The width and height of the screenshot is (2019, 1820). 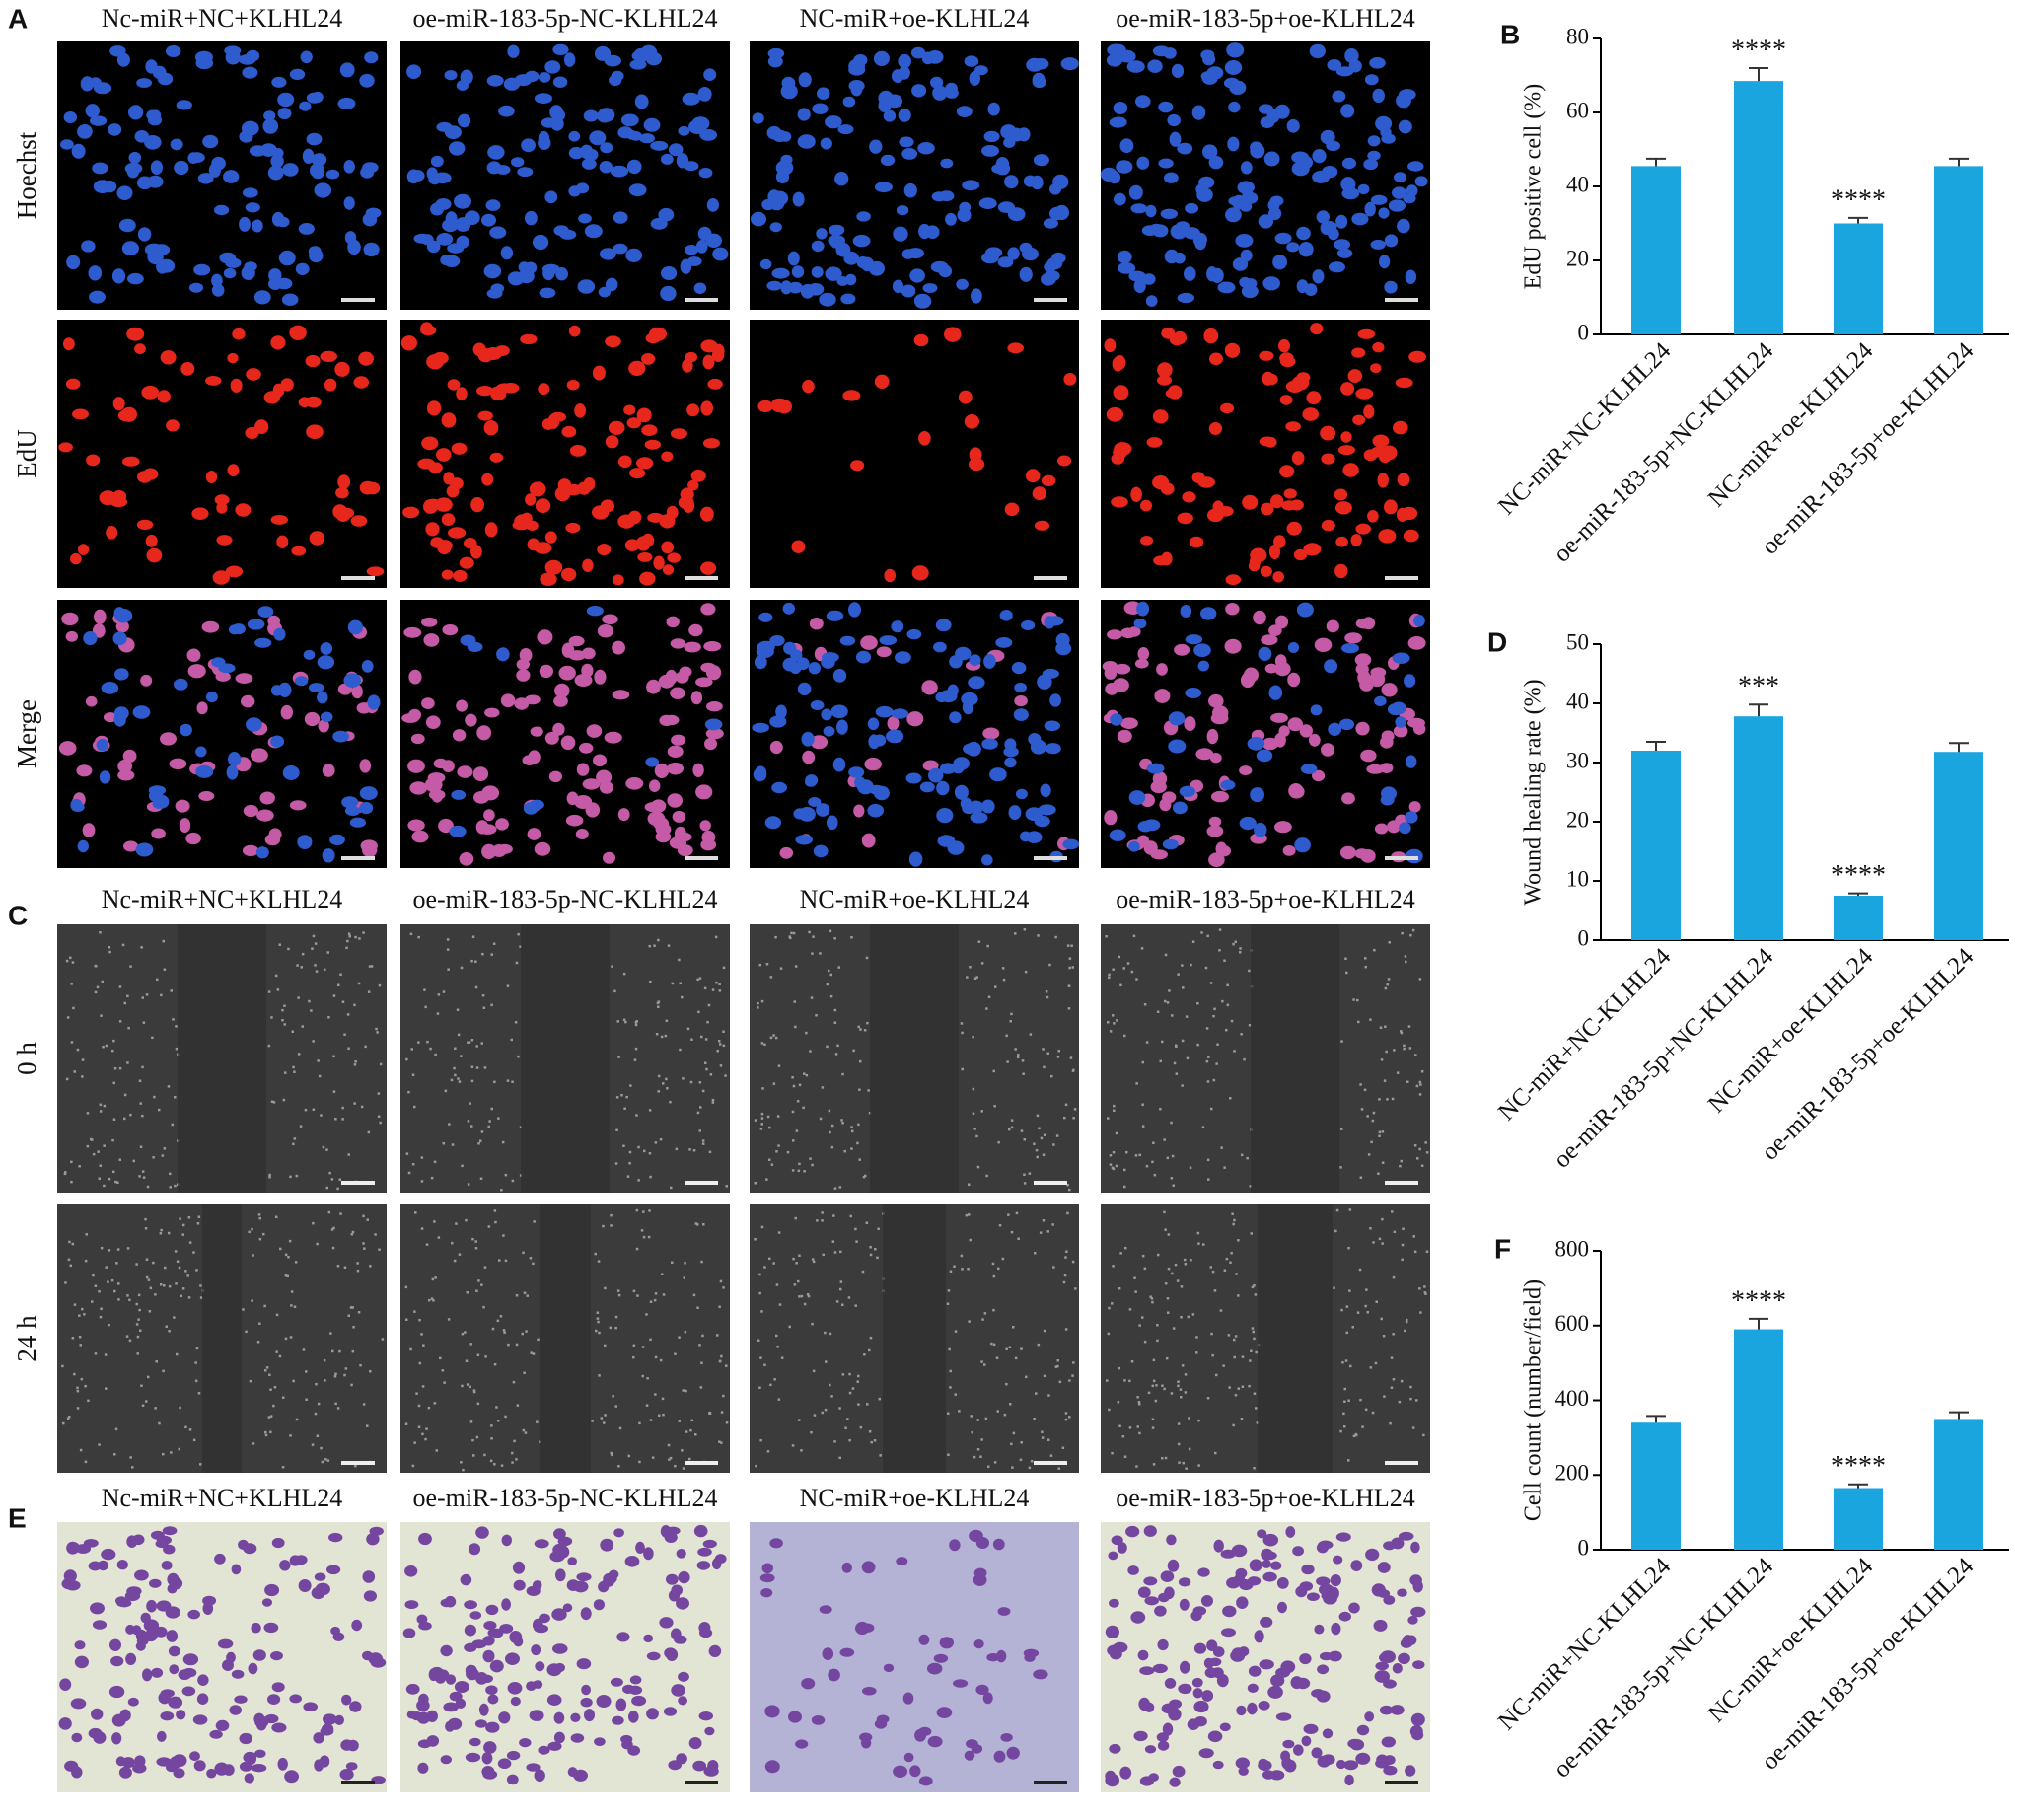 What do you see at coordinates (915, 18) in the screenshot?
I see `column-header: NC-miR+oe-KLHL24` at bounding box center [915, 18].